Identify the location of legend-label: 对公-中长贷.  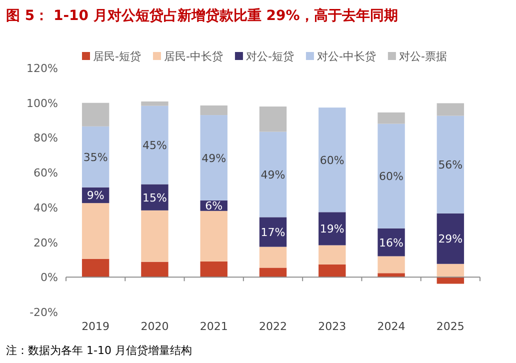
(346, 56).